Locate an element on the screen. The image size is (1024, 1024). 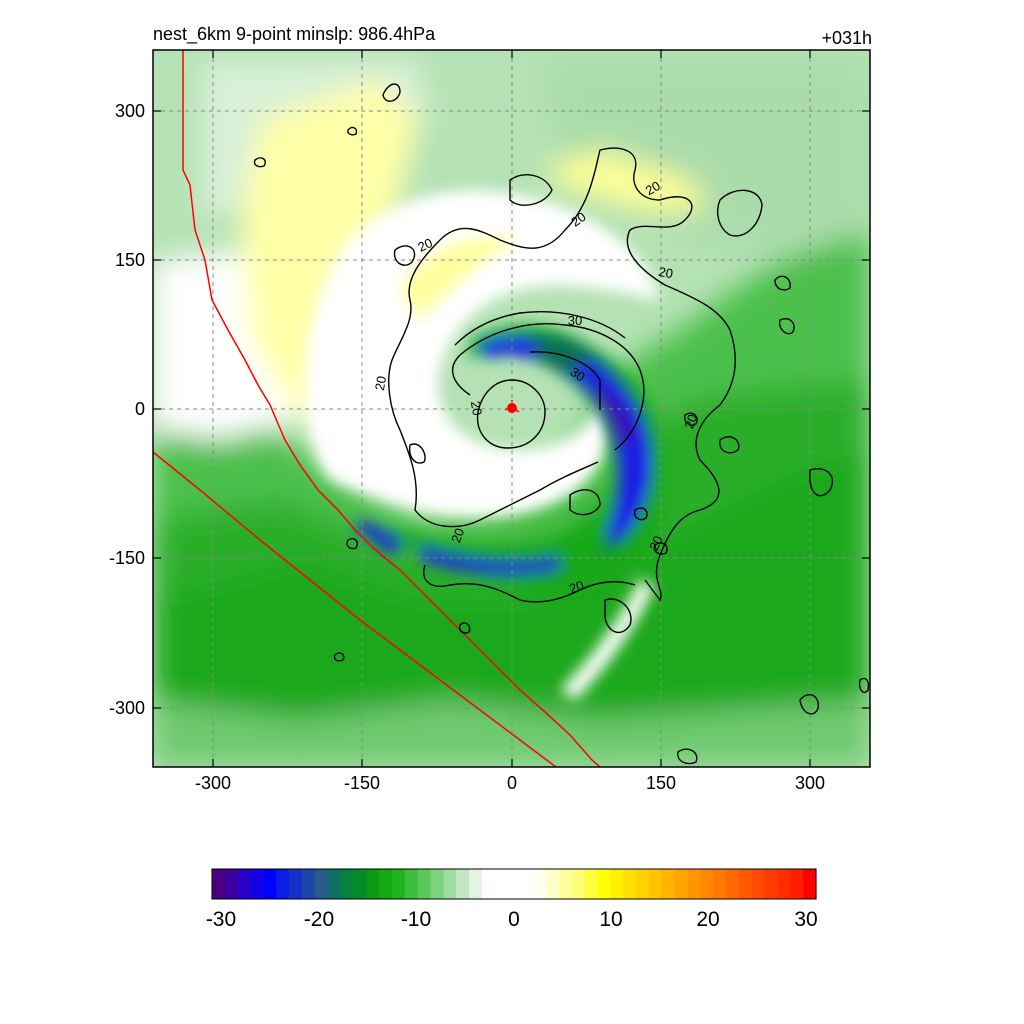
colorbar-tick-label: -10 is located at coordinates (416, 919).